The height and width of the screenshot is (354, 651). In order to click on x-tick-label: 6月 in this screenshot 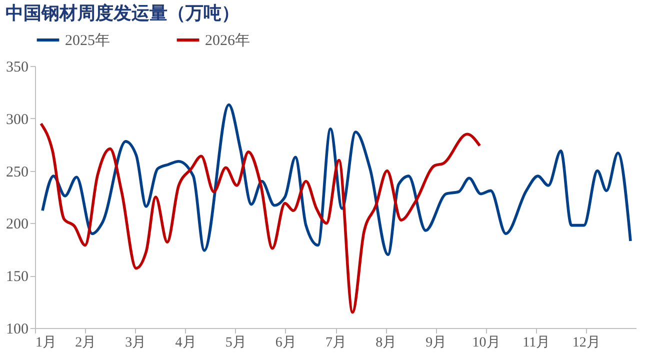, I will do `click(285, 343)`.